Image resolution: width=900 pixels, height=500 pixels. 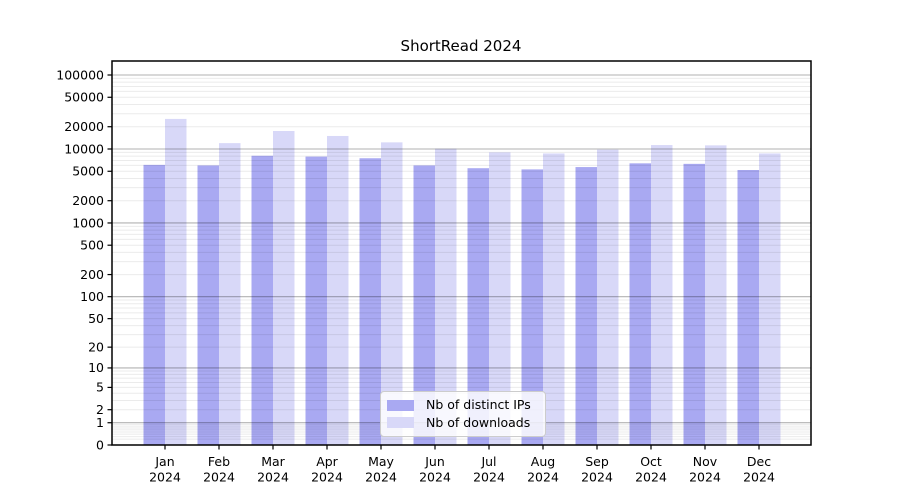 What do you see at coordinates (80, 74) in the screenshot?
I see `y-tick-label: 100000` at bounding box center [80, 74].